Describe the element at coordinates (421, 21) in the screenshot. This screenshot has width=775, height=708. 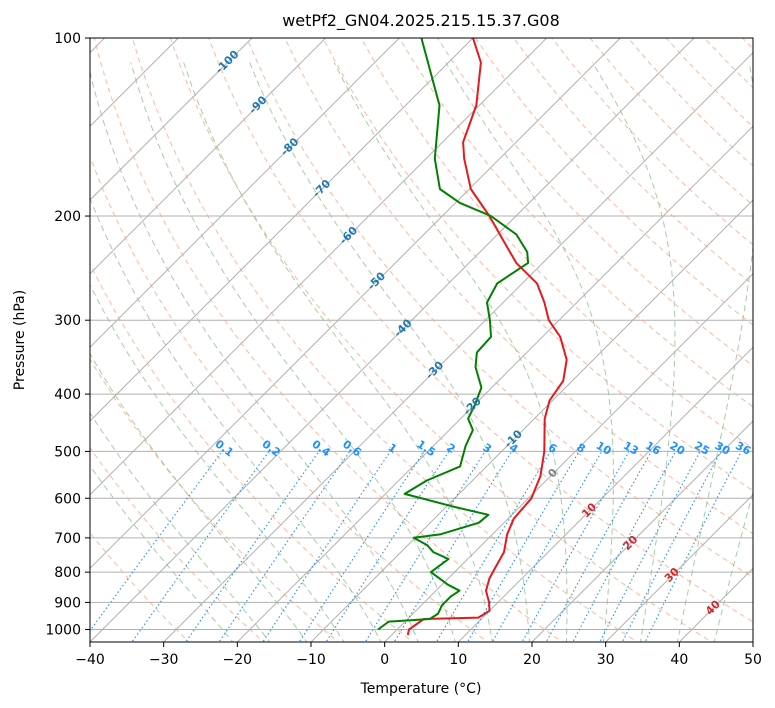
I see `chart-title: wetPf2_GN04.2025.215.15.37.G08` at that location.